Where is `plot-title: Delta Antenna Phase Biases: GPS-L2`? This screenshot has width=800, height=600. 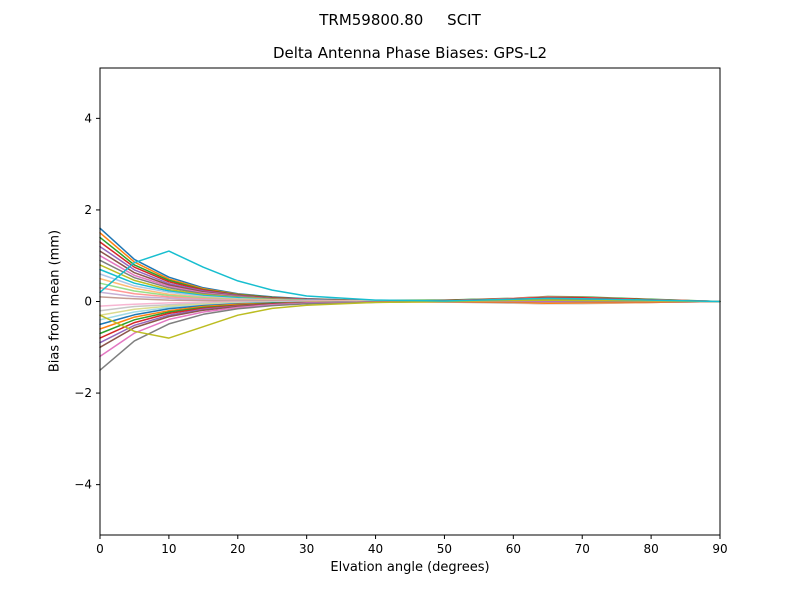 plot-title: Delta Antenna Phase Biases: GPS-L2 is located at coordinates (410, 53).